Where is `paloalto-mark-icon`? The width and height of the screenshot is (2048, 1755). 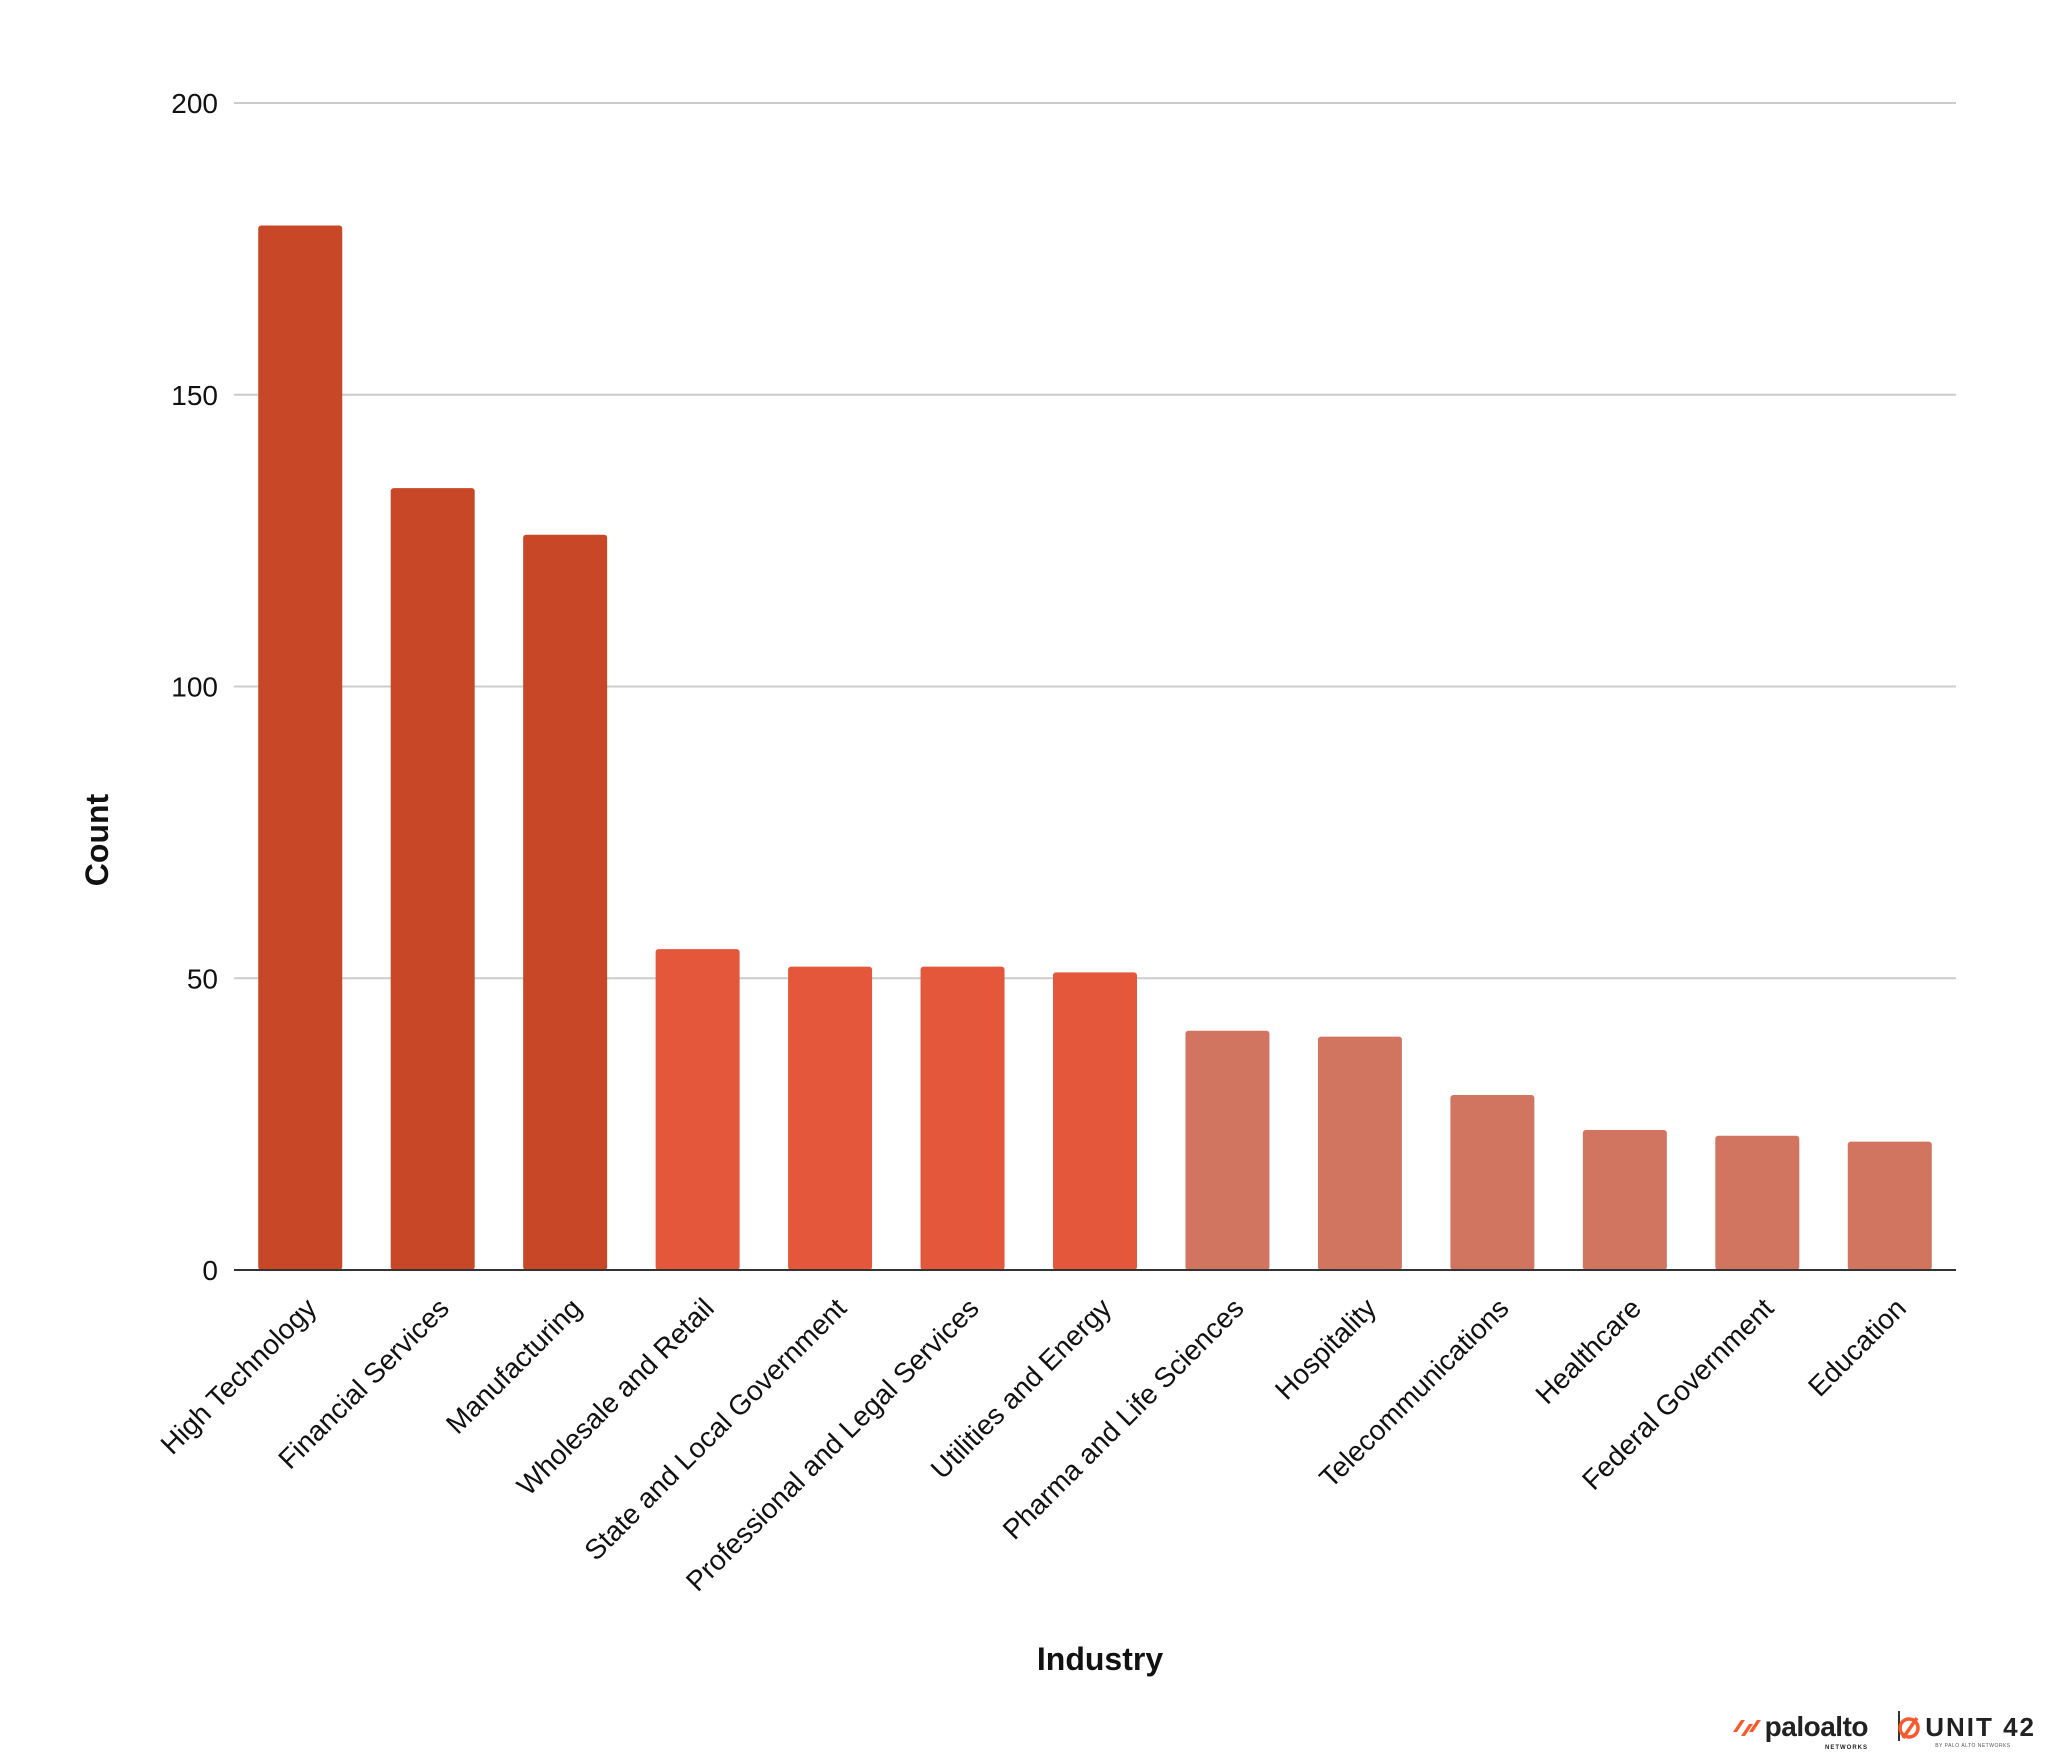 paloalto-mark-icon is located at coordinates (1746, 1728).